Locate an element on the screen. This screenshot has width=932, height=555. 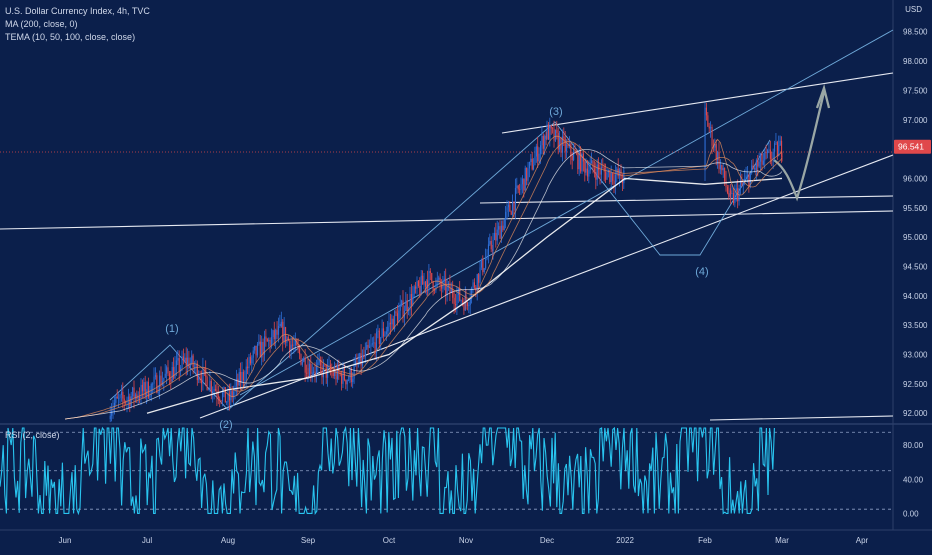
tema-legend: TEMA (10, 50, 100, close, close) is located at coordinates (70, 37).